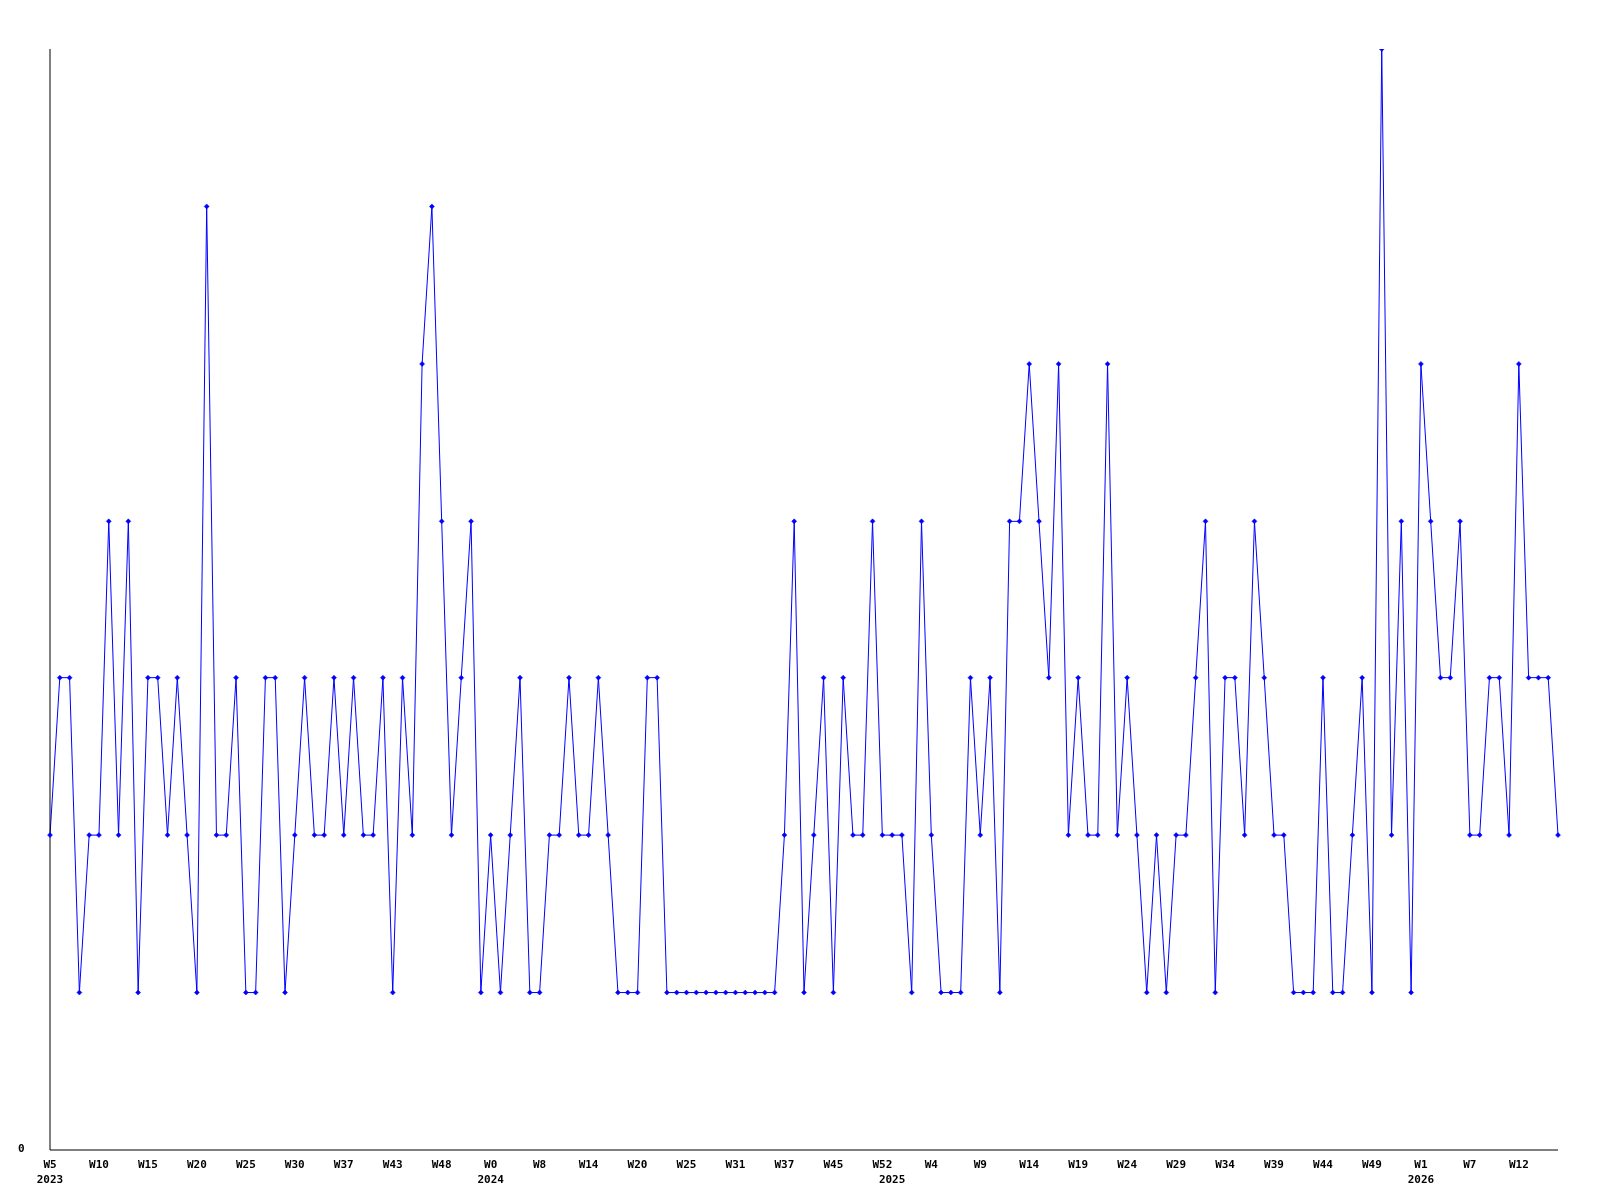 Image resolution: width=1600 pixels, height=1200 pixels. Describe the element at coordinates (539, 1164) in the screenshot. I see `x-tick-label: W8` at that location.